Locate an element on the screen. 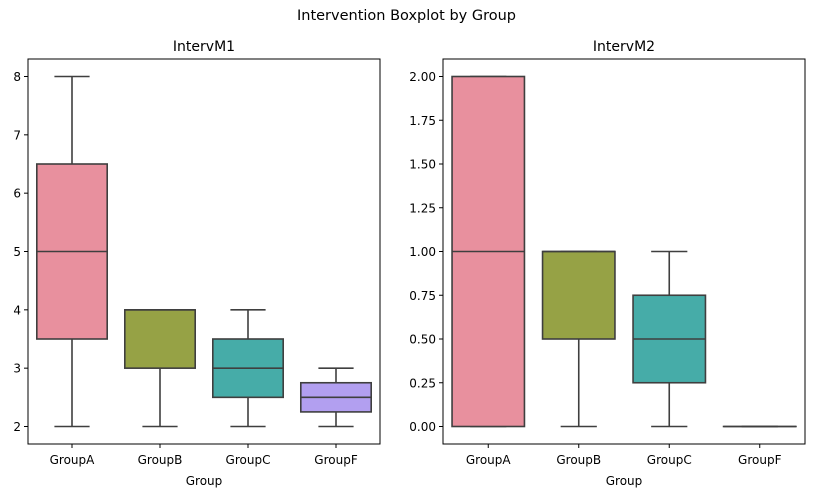  y-tick-label-intervm2: 0.75 is located at coordinates (422, 296).